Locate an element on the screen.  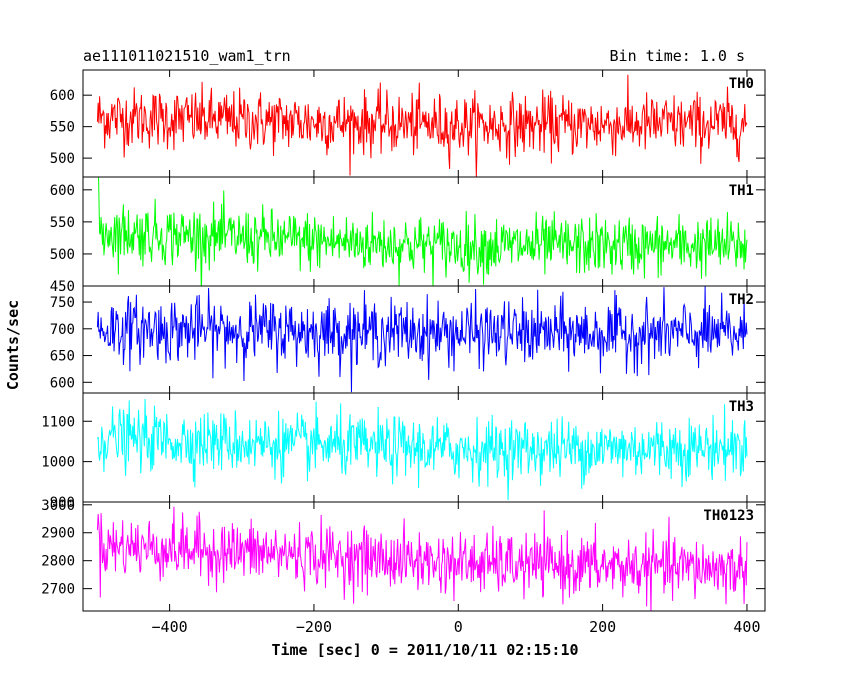
y-tick-label: 2800 is located at coordinates (58, 562).